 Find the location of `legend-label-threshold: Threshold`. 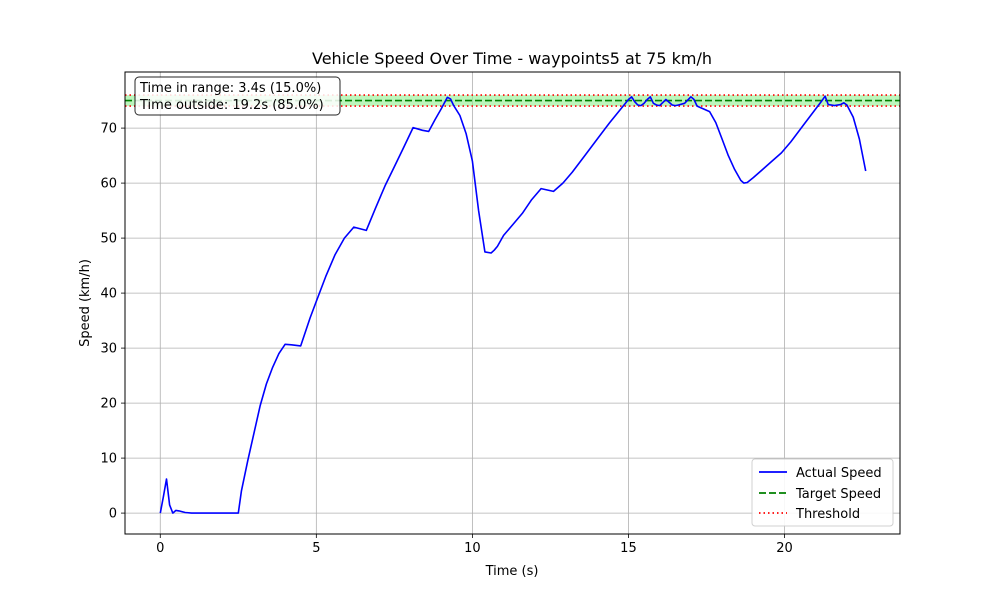

legend-label-threshold: Threshold is located at coordinates (827, 514).